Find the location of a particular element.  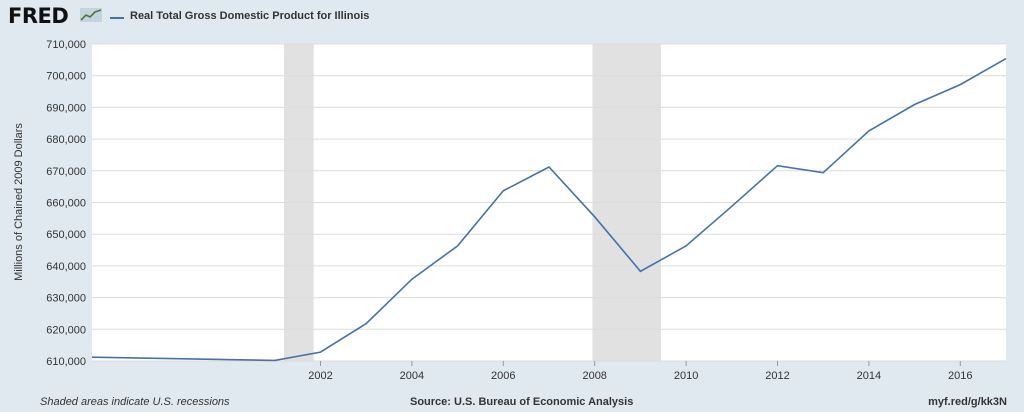

y-axis-label: Millions of Chained 2009 Dollars is located at coordinates (19, 202).